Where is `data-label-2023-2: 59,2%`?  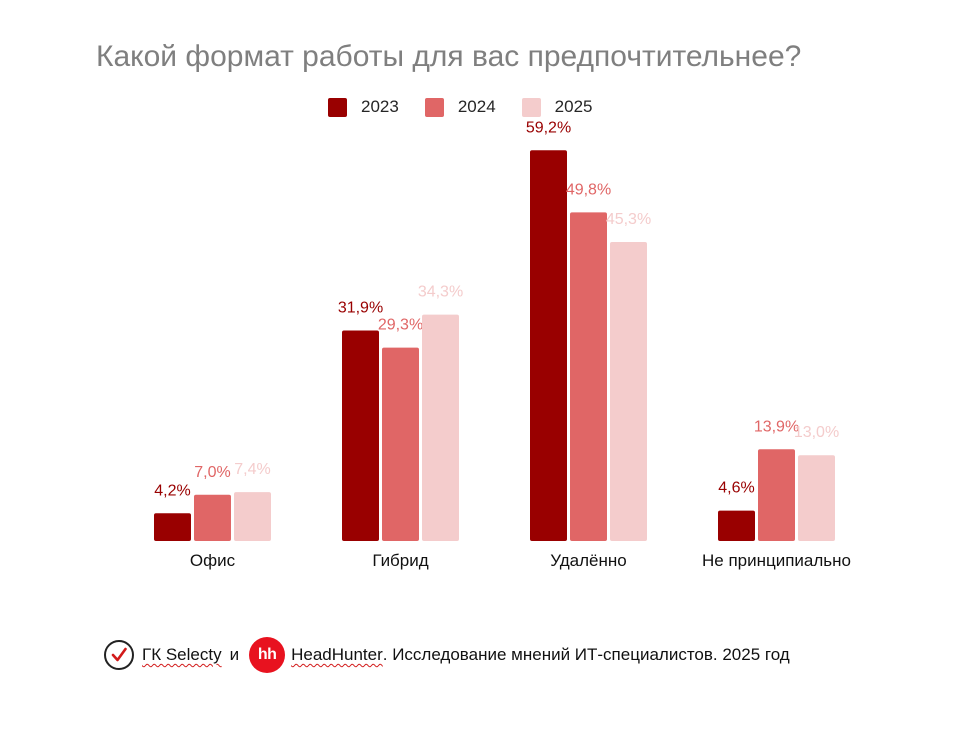 data-label-2023-2: 59,2% is located at coordinates (548, 127).